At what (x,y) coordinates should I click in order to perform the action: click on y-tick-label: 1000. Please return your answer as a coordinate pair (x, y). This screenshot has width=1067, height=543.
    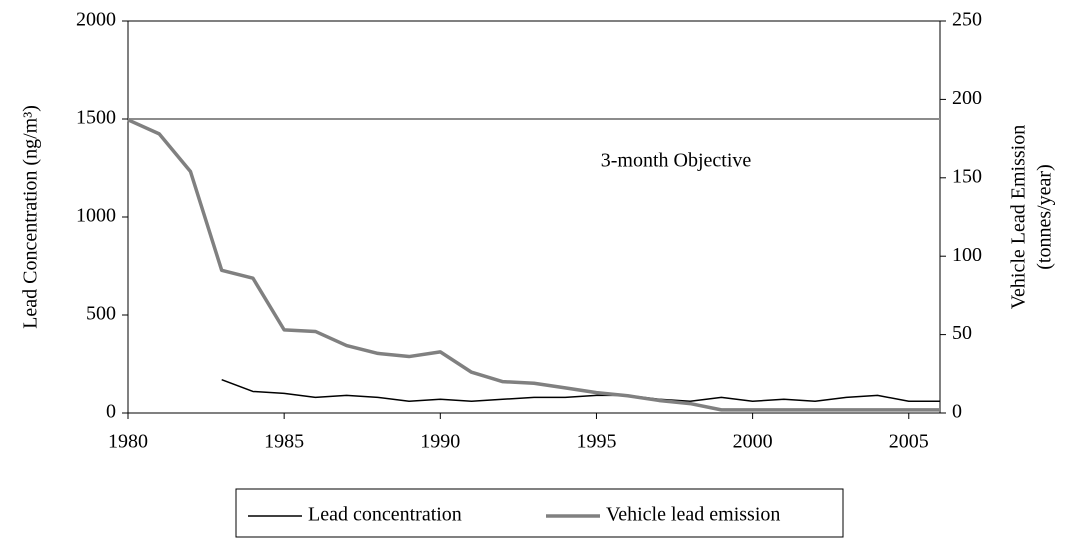
    Looking at the image, I should click on (96, 216).